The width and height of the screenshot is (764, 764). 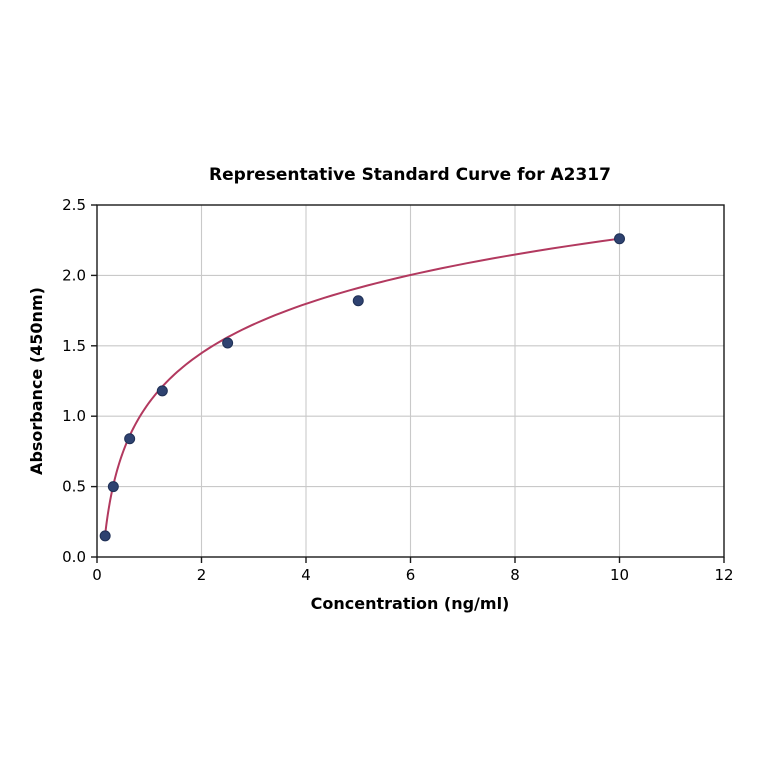 What do you see at coordinates (74, 275) in the screenshot?
I see `y-tick-label: 2.0` at bounding box center [74, 275].